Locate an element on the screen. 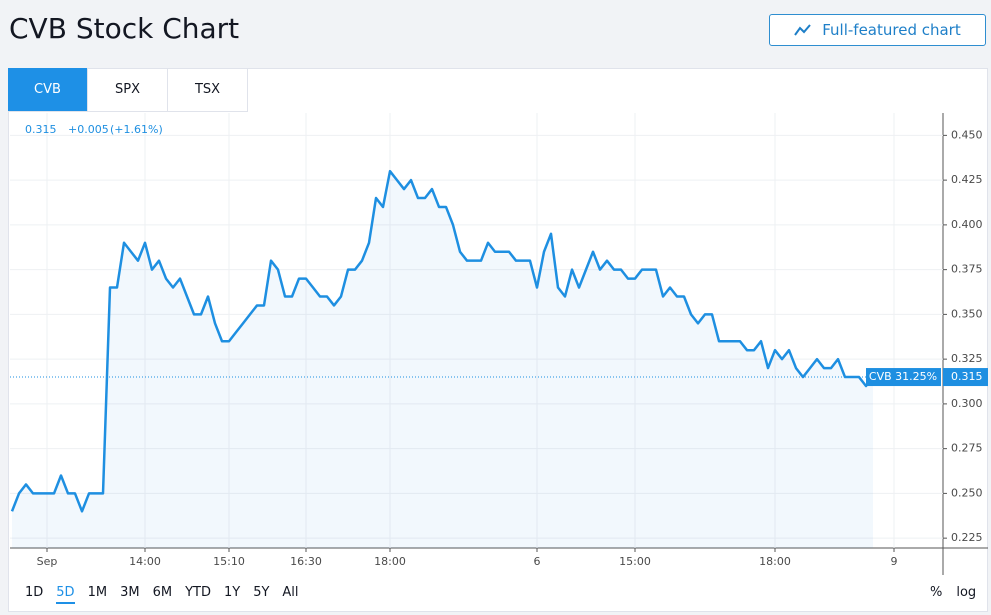 The width and height of the screenshot is (991, 615). tab: SPX is located at coordinates (128, 90).